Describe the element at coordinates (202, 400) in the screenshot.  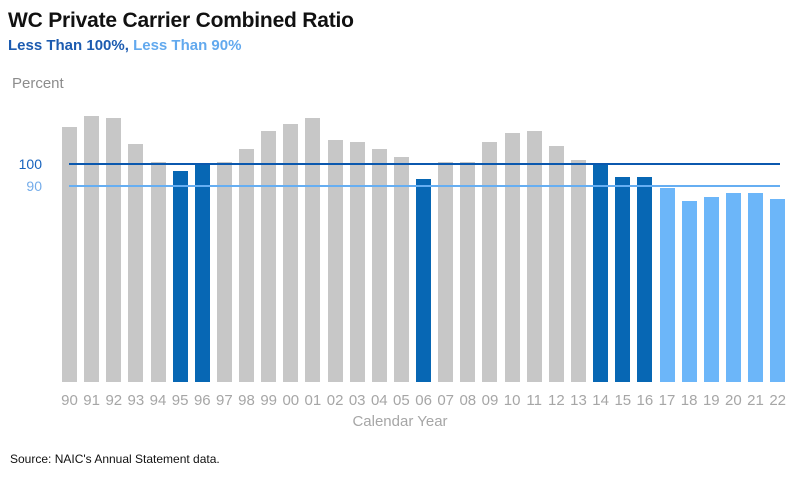
I see `x-tick-96: 96` at that location.